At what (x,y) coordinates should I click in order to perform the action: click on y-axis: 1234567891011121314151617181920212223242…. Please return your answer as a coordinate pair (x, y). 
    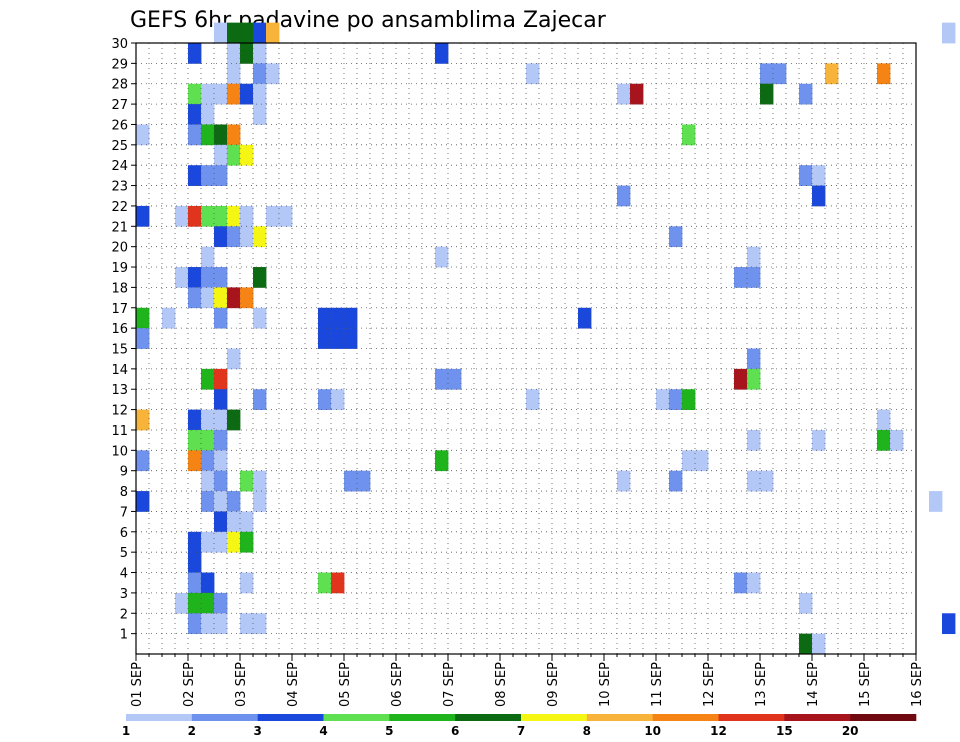
    Looking at the image, I should click on (123, 340).